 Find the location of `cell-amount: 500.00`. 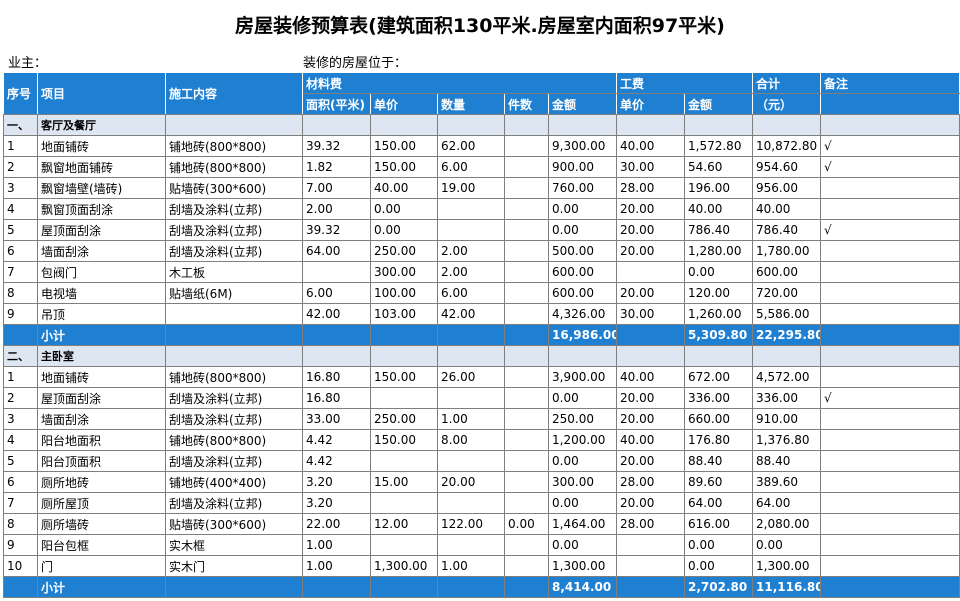

cell-amount: 500.00 is located at coordinates (582, 251).